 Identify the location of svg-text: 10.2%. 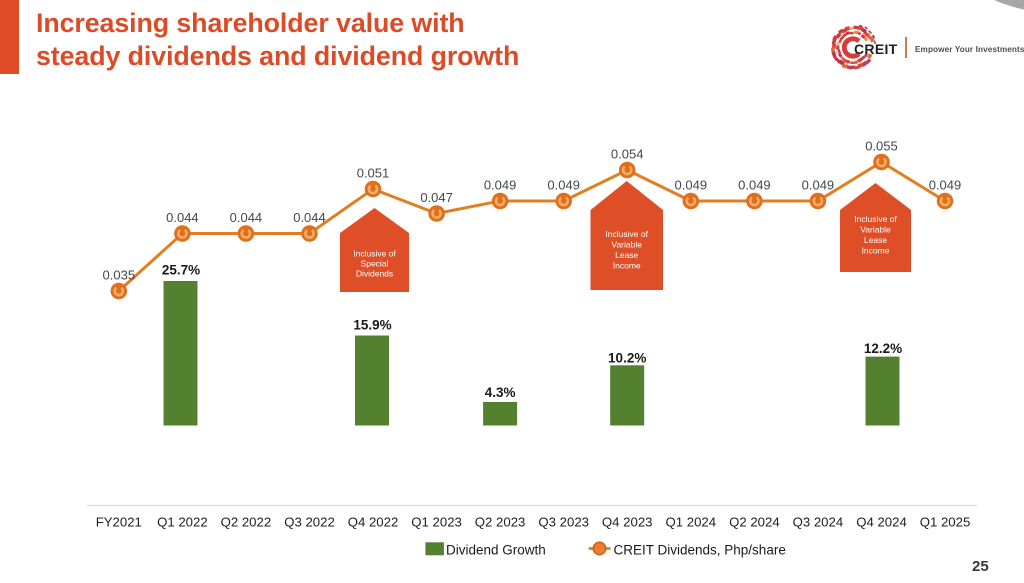
(627, 358).